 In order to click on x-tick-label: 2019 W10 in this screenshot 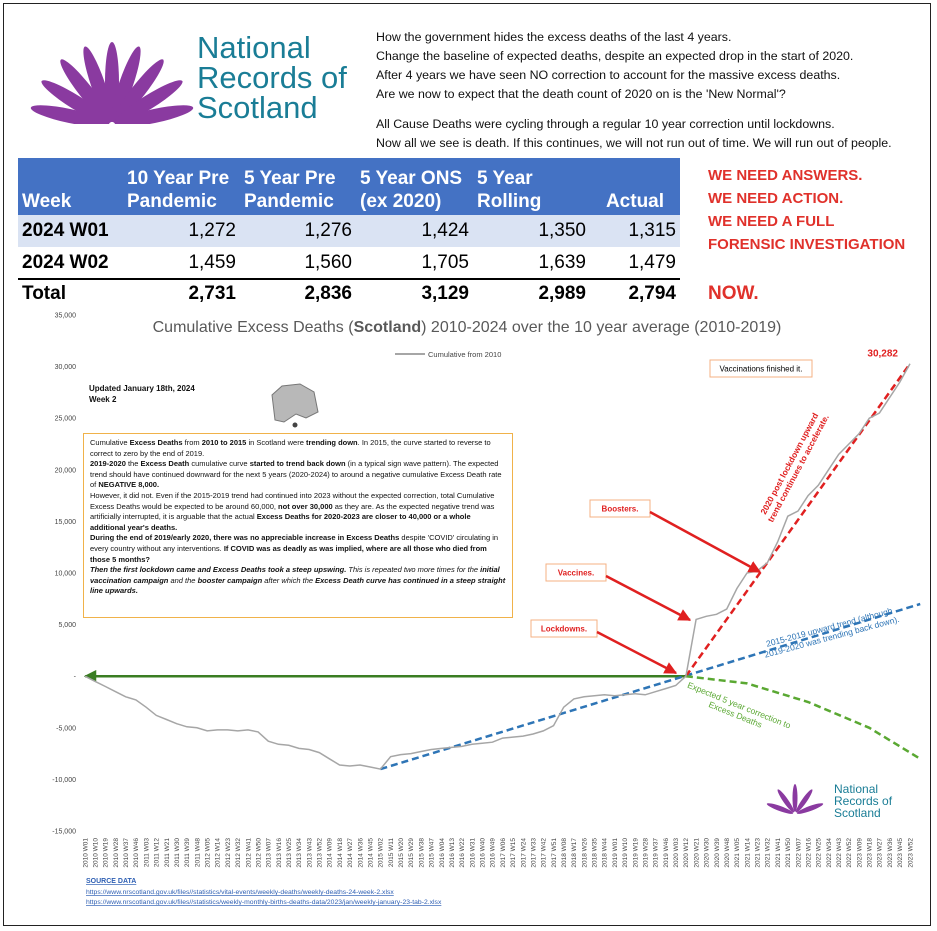, I will do `click(625, 853)`.